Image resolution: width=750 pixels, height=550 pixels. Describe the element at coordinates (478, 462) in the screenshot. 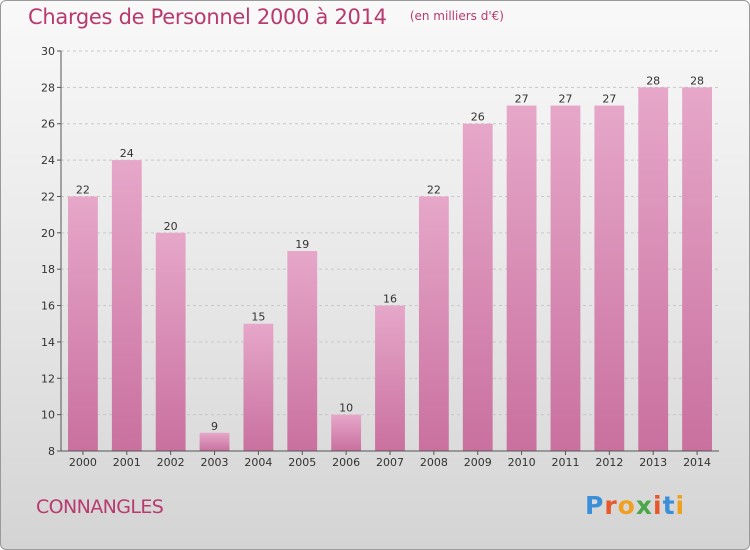

I see `x-tick-label: 2009` at that location.